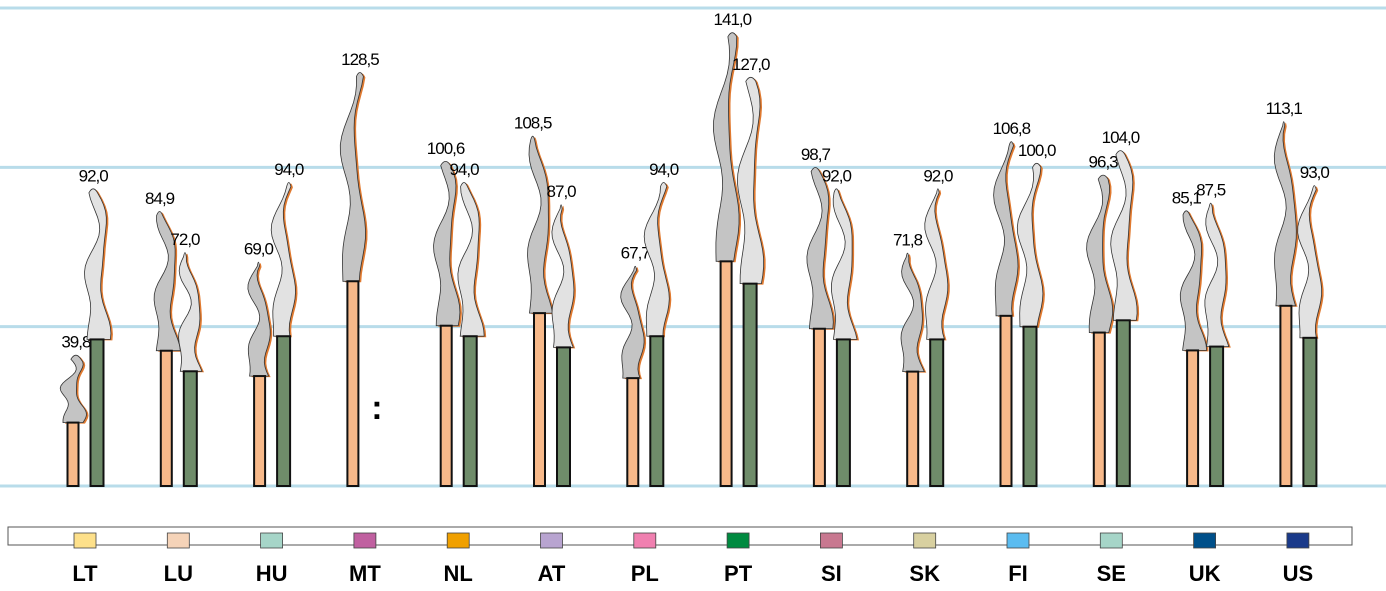 This screenshot has height=591, width=1386. Describe the element at coordinates (185, 239) in the screenshot. I see `value-label: 72,0` at that location.